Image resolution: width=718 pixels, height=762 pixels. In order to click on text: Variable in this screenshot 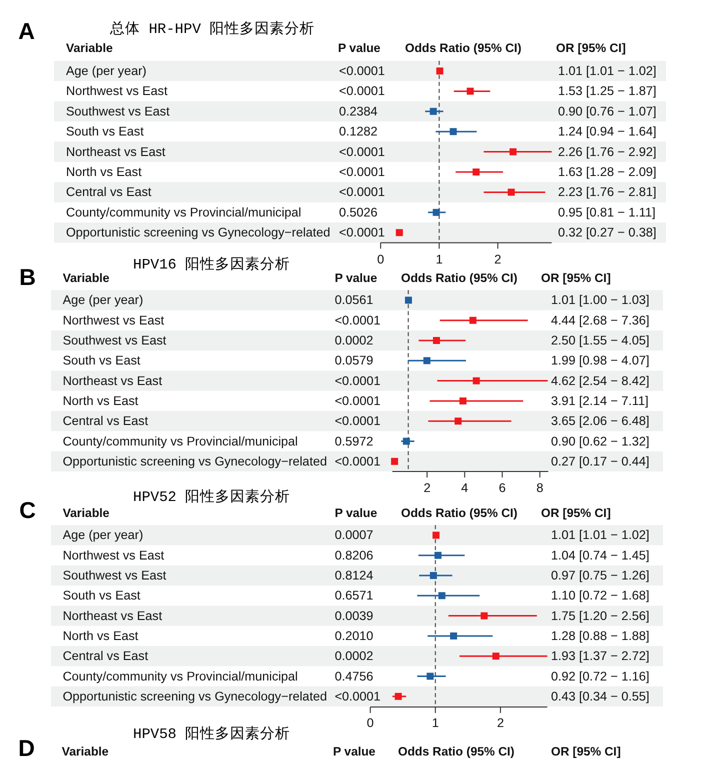, I will do `click(85, 751)`.